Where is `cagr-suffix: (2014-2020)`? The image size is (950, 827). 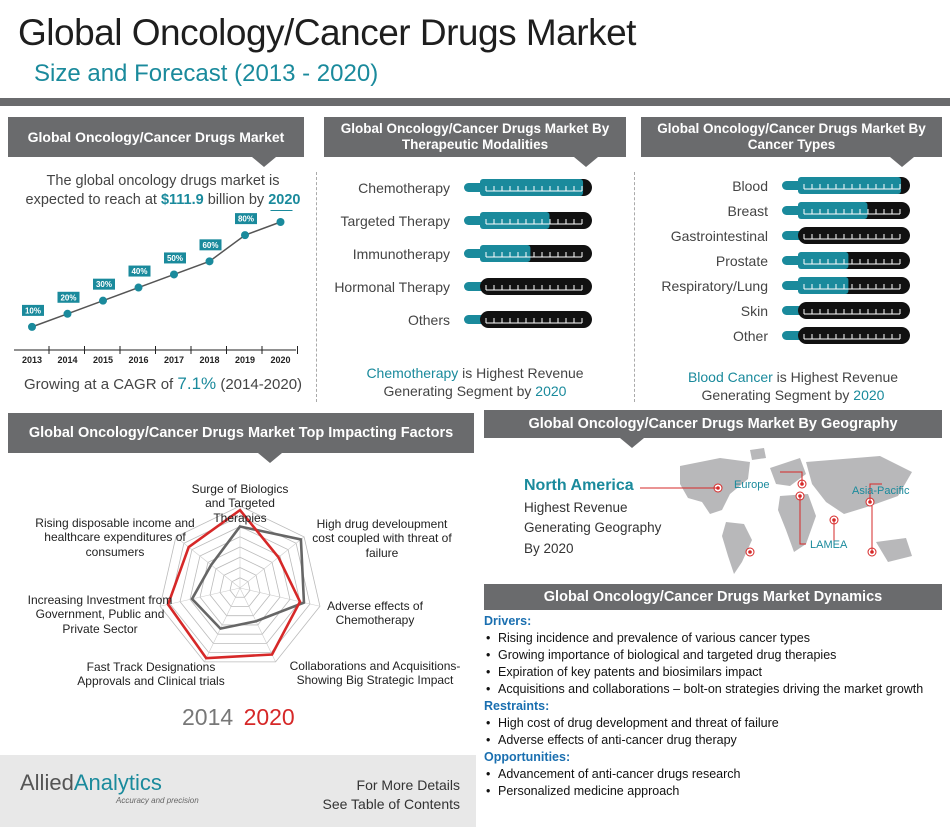 cagr-suffix: (2014-2020) is located at coordinates (259, 384).